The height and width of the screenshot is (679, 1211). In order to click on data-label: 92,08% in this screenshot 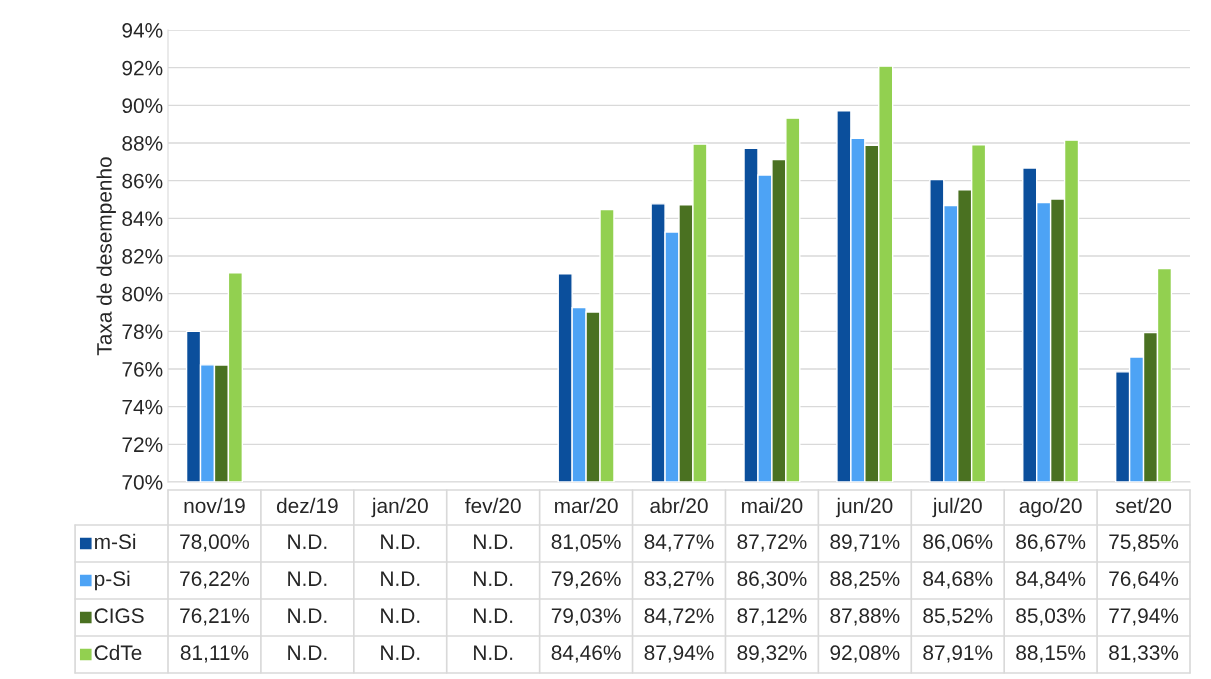, I will do `click(865, 654)`.